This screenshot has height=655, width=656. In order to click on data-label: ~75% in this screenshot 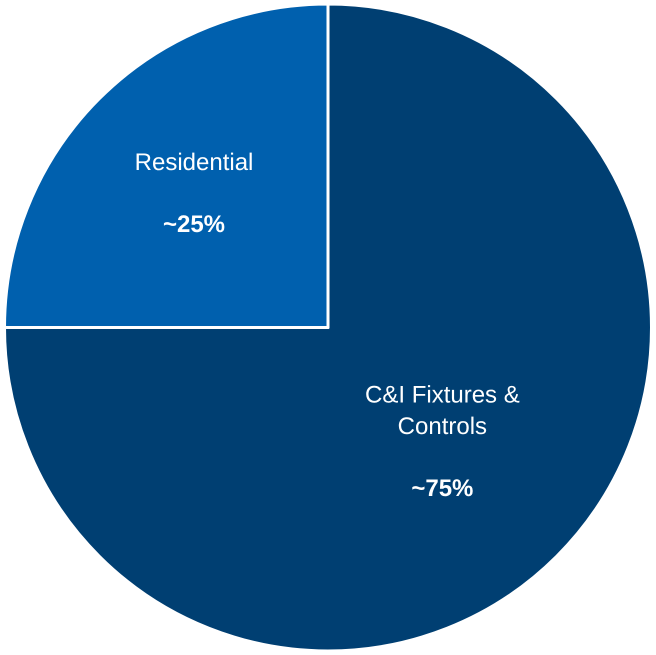, I will do `click(442, 488)`.